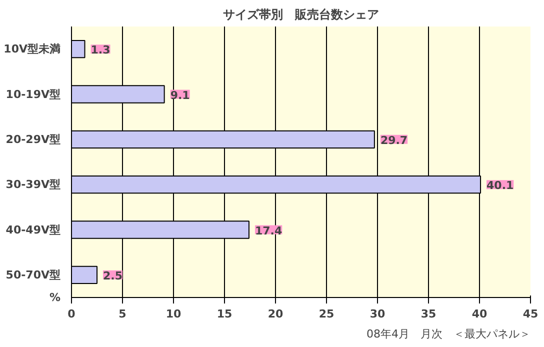 This screenshot has height=347, width=544. I want to click on x-tick-label: 40, so click(480, 314).